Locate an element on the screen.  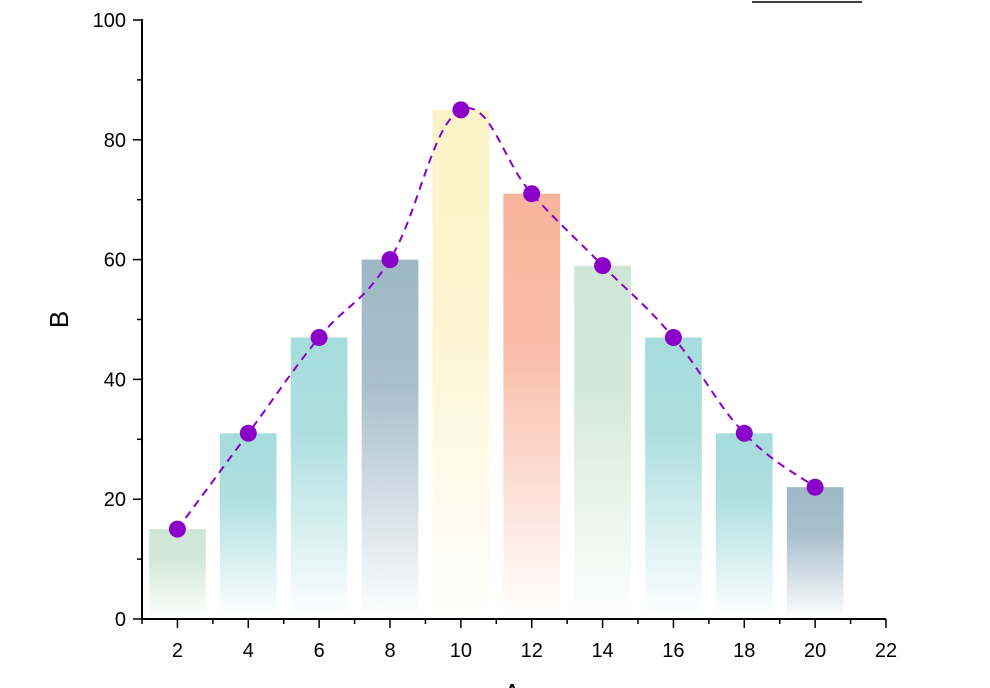
y-tick-label-20: 20 is located at coordinates (115, 500).